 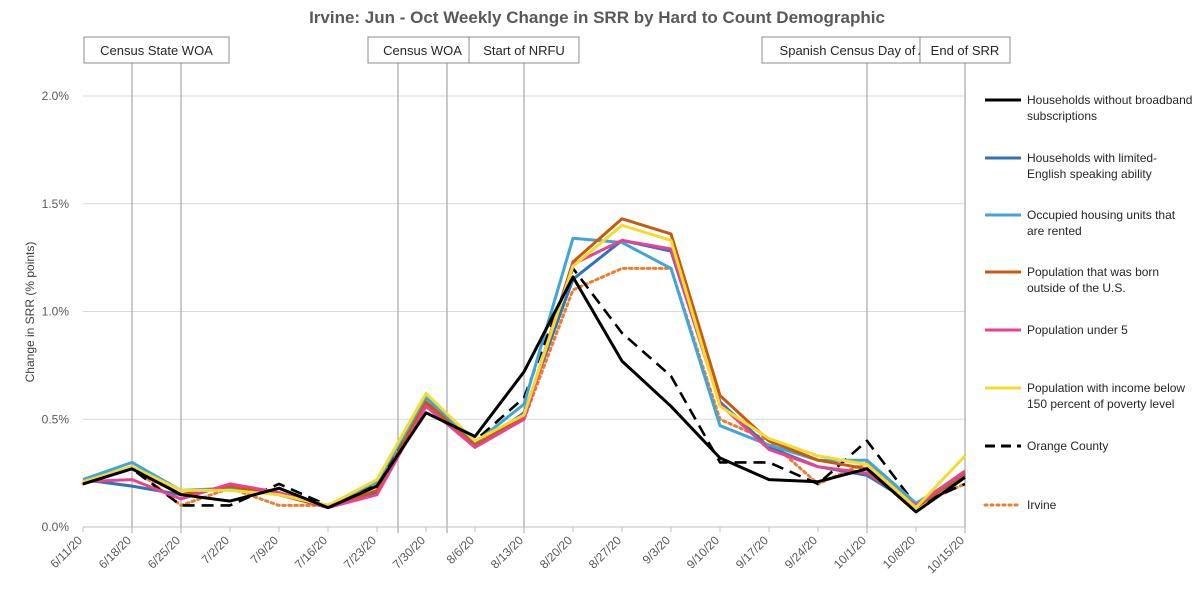 I want to click on x-tick-label: 10/15/20, so click(x=945, y=554).